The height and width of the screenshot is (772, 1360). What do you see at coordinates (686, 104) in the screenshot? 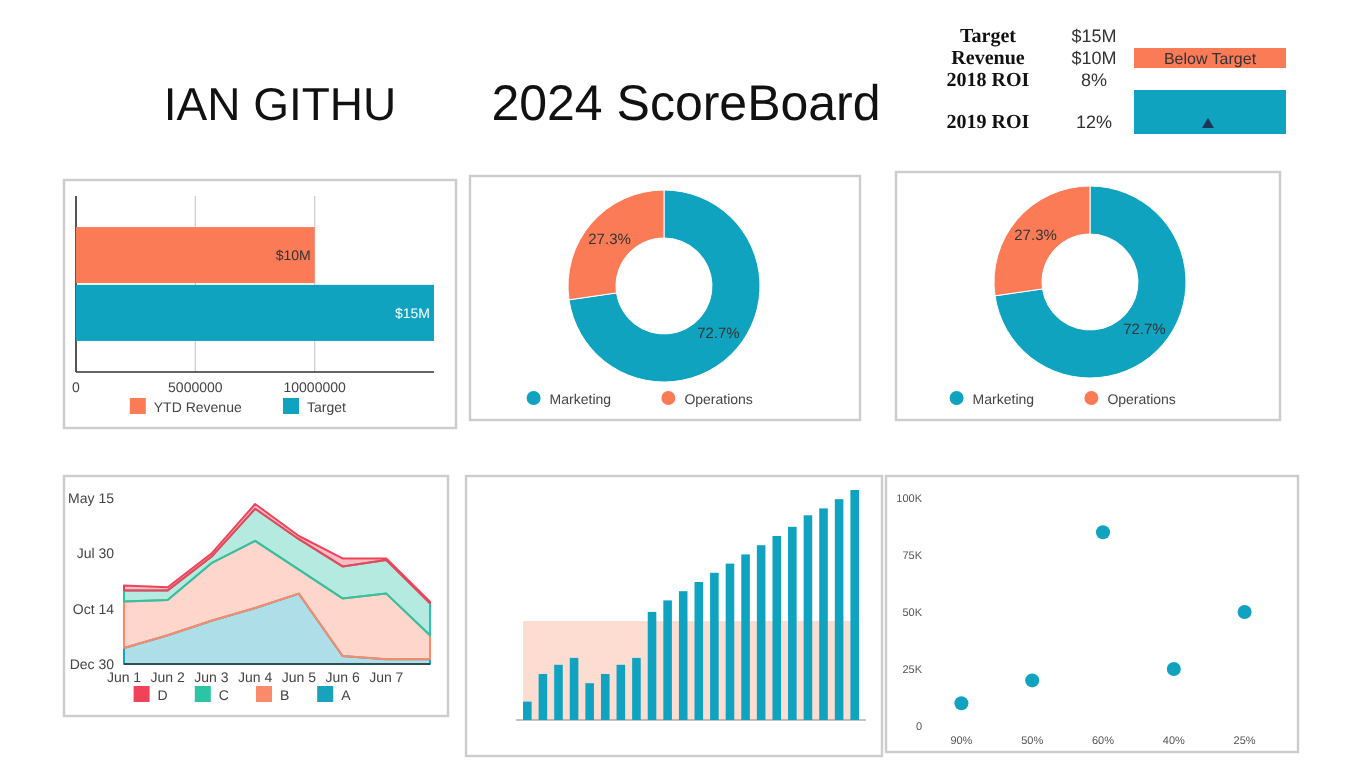
I see `text: 2024 ScoreBoard` at bounding box center [686, 104].